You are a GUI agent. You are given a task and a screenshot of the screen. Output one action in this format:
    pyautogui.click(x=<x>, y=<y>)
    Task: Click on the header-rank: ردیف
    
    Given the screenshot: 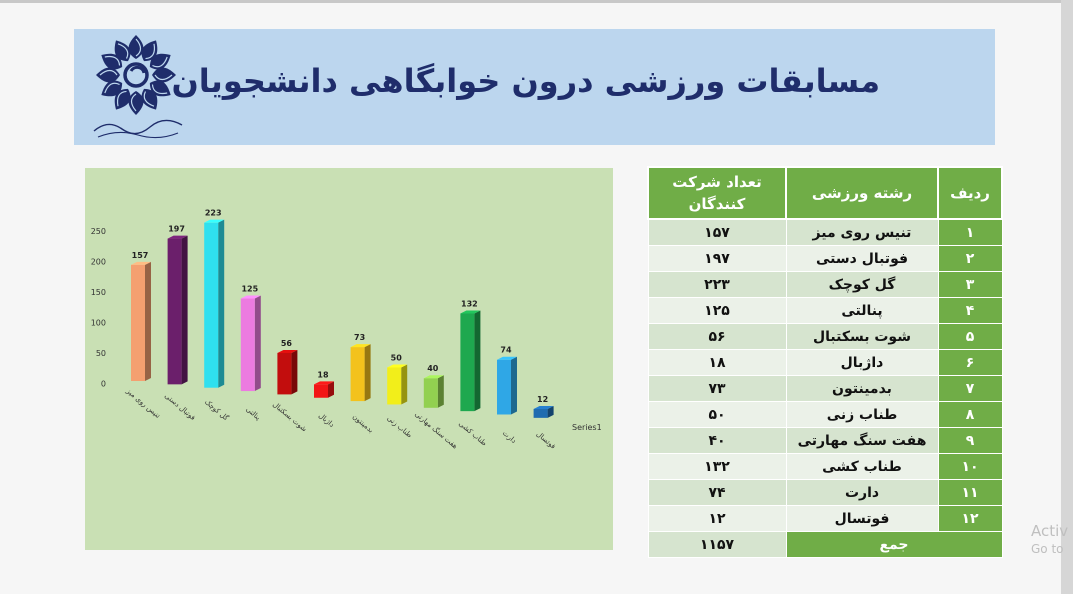 What is the action you would take?
    pyautogui.click(x=970, y=193)
    